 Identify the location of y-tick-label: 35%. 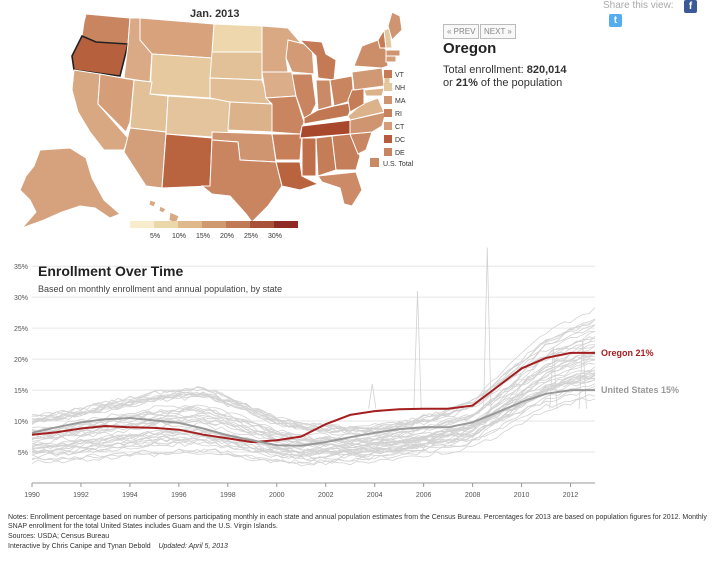
(21, 267).